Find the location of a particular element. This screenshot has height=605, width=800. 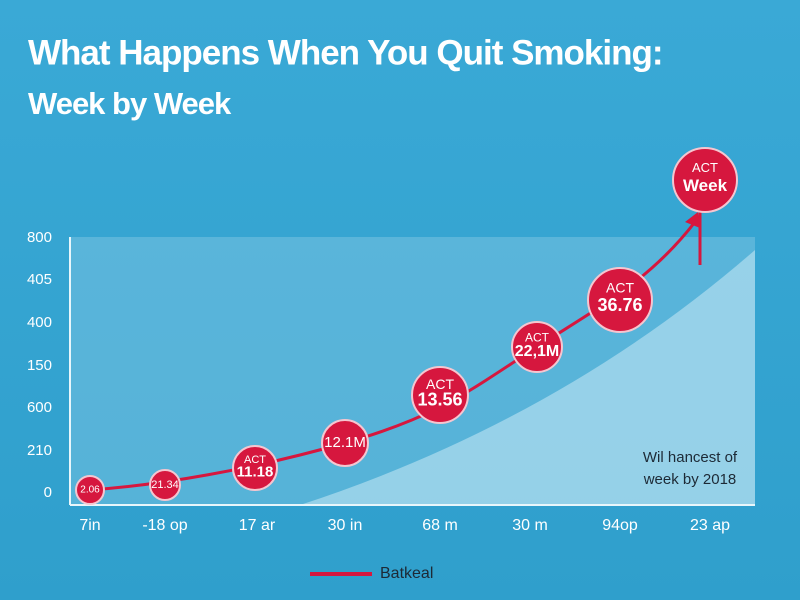

point-label: 2.06 is located at coordinates (90, 490).